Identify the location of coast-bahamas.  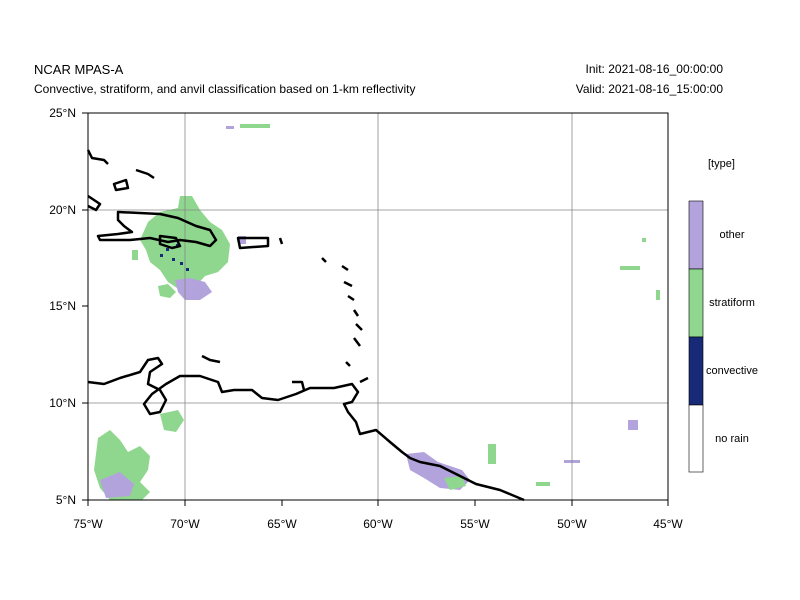
(121, 185).